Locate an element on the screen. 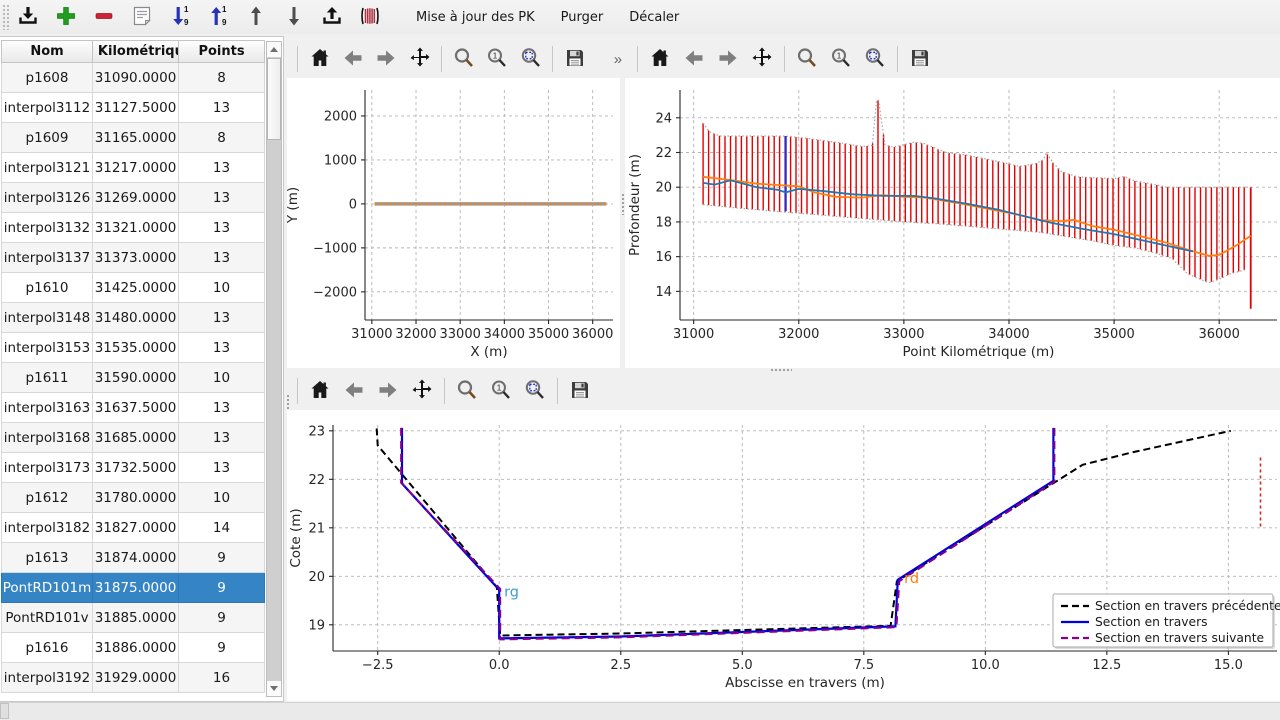 Image resolution: width=1280 pixels, height=720 pixels. scroll-down-button is located at coordinates (274, 688).